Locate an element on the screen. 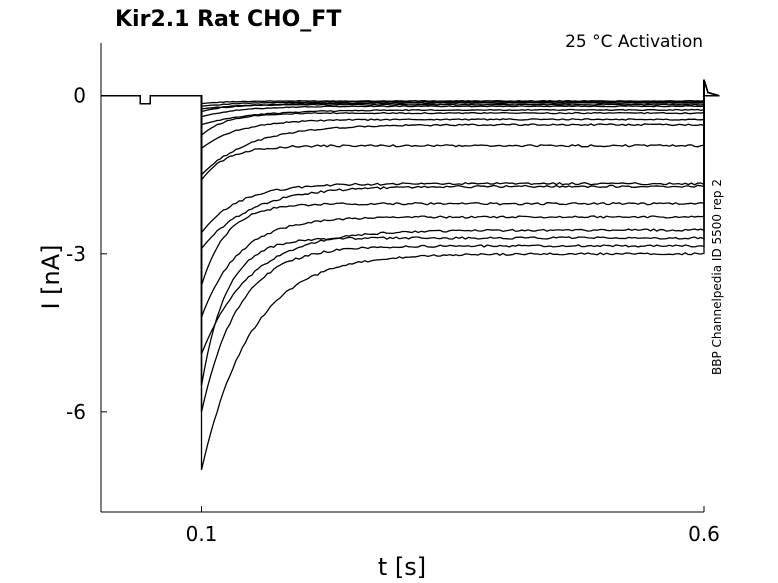  chart-subtitle: 25 °C Activation is located at coordinates (634, 42).